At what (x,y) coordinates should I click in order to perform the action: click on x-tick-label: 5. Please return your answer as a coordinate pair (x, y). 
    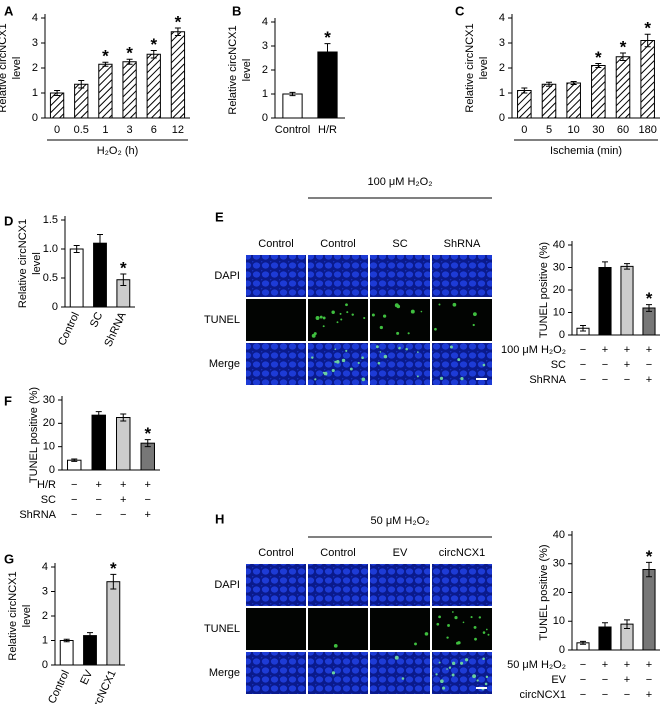
    Looking at the image, I should click on (549, 130).